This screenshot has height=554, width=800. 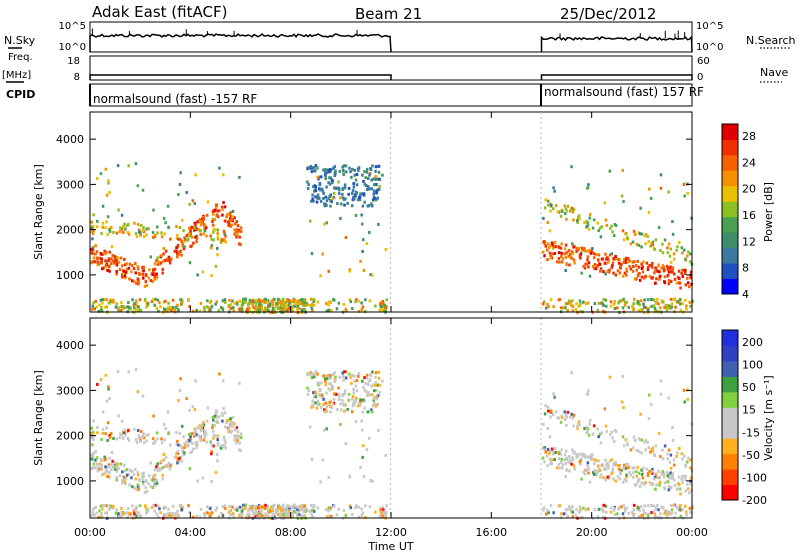 What do you see at coordinates (771, 40) in the screenshot?
I see `nsearch-label: N.Search` at bounding box center [771, 40].